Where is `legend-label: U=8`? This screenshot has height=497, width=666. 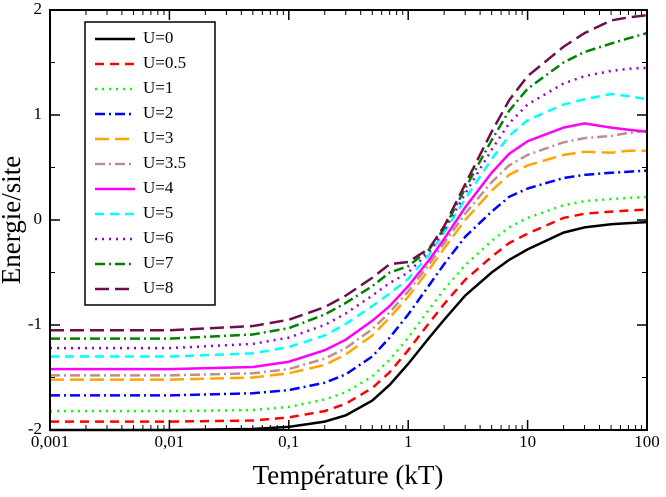
legend-label: U=8 is located at coordinates (158, 287).